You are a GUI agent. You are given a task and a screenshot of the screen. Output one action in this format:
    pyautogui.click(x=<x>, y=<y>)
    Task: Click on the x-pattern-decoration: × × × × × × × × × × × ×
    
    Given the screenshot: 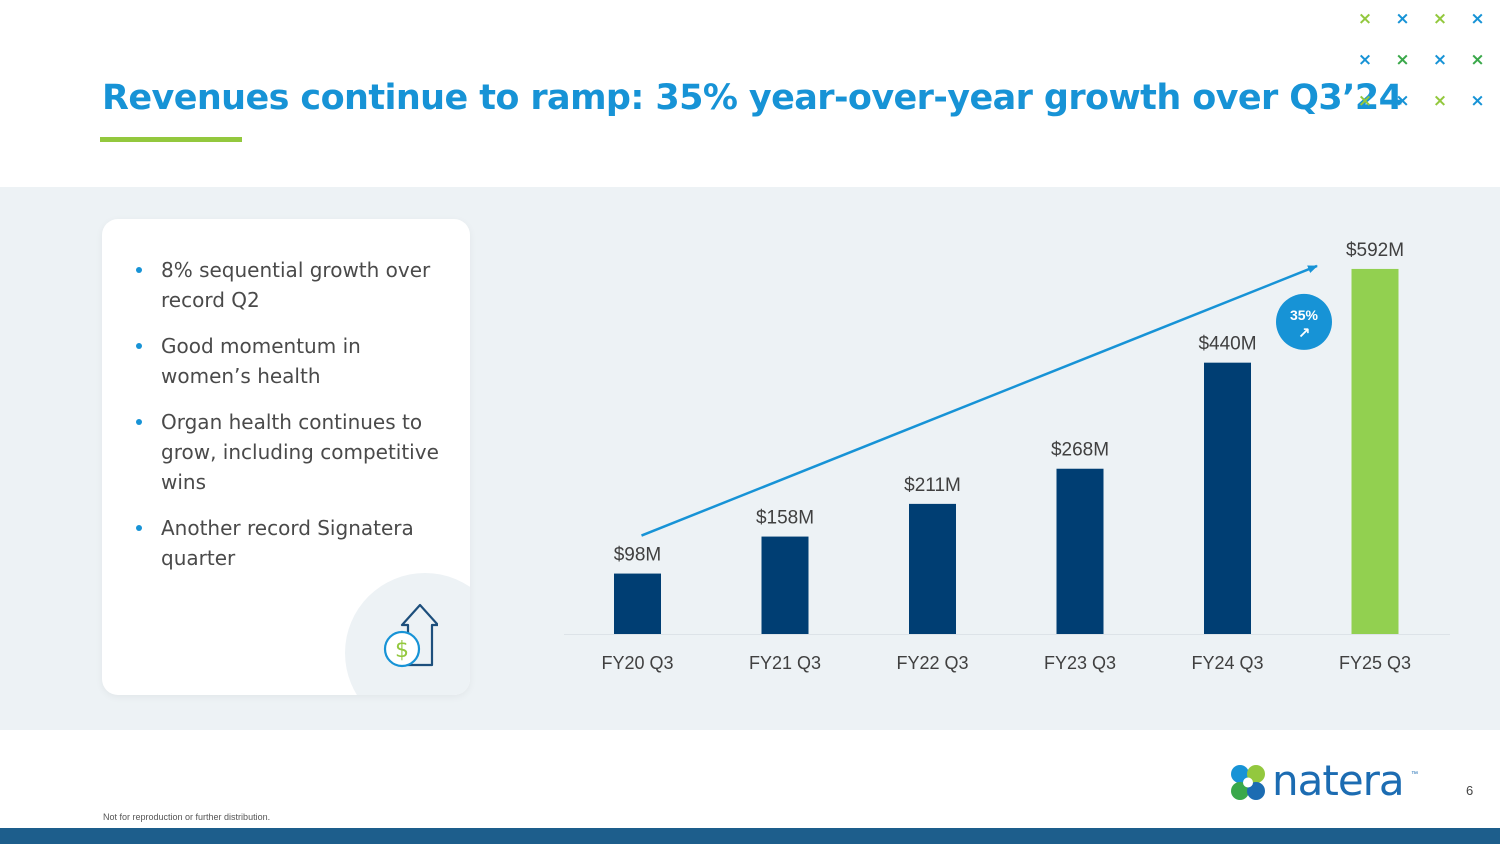 What is the action you would take?
    pyautogui.click(x=1426, y=66)
    